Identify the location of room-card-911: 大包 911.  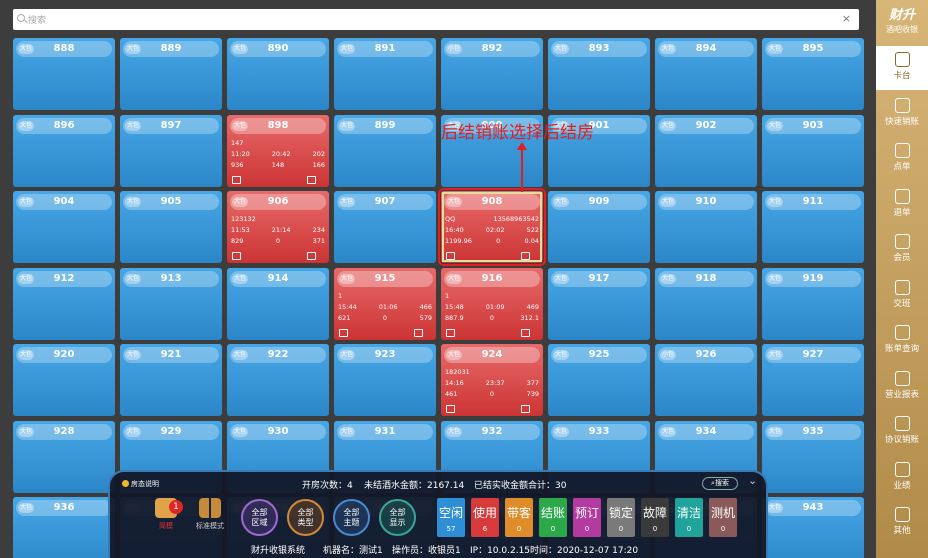
(813, 227).